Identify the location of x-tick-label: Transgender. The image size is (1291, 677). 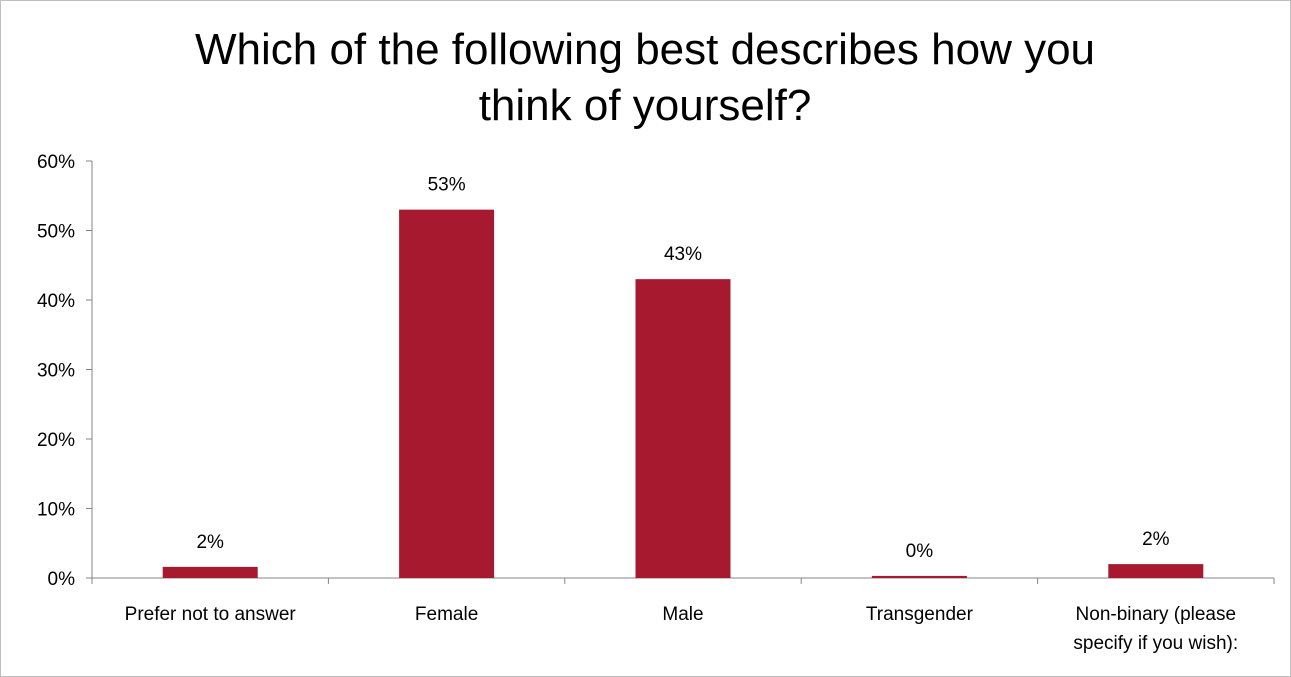
(920, 614).